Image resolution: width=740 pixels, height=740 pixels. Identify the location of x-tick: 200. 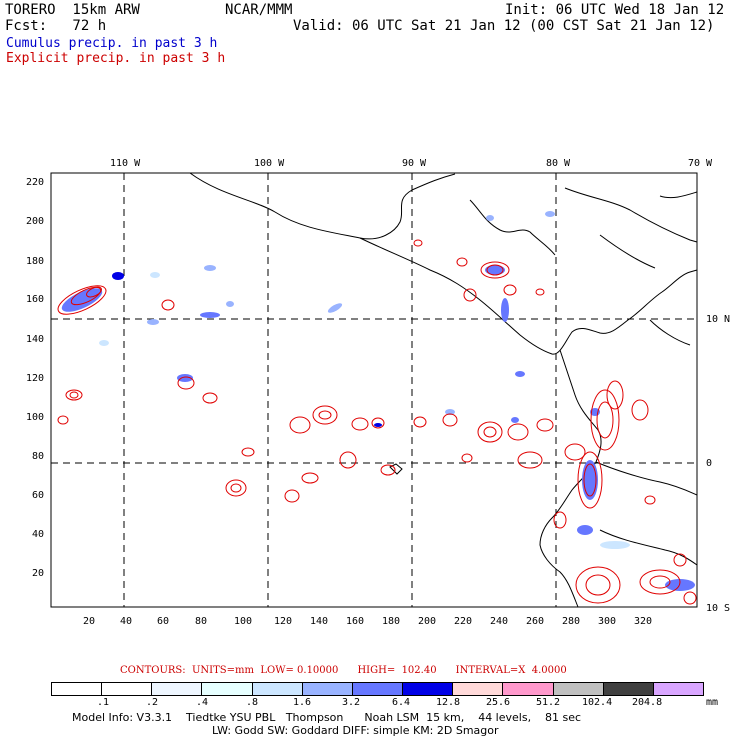
(427, 621).